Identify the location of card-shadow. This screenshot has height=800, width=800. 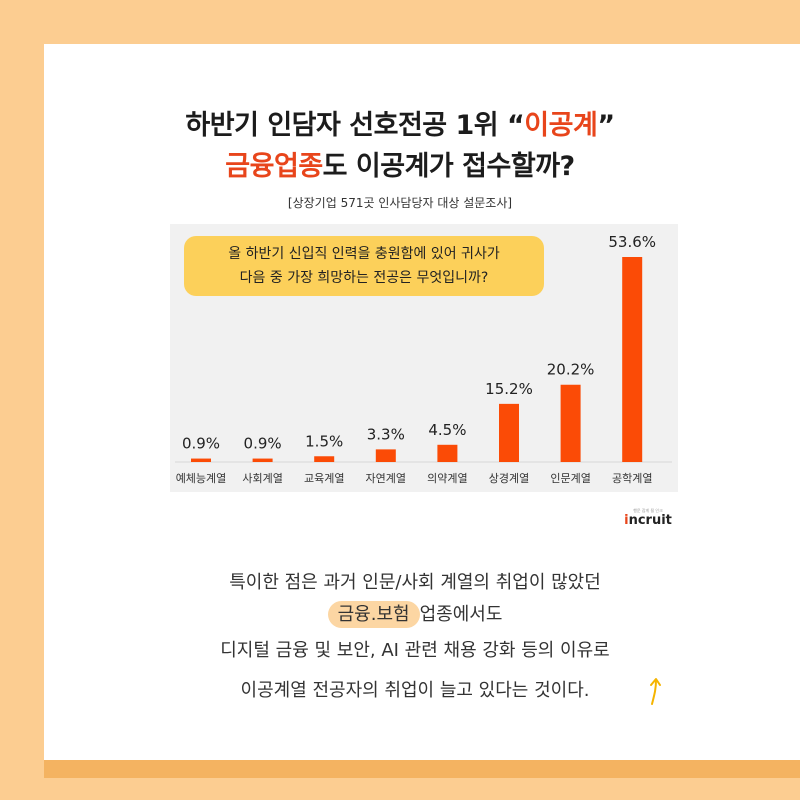
(422, 769).